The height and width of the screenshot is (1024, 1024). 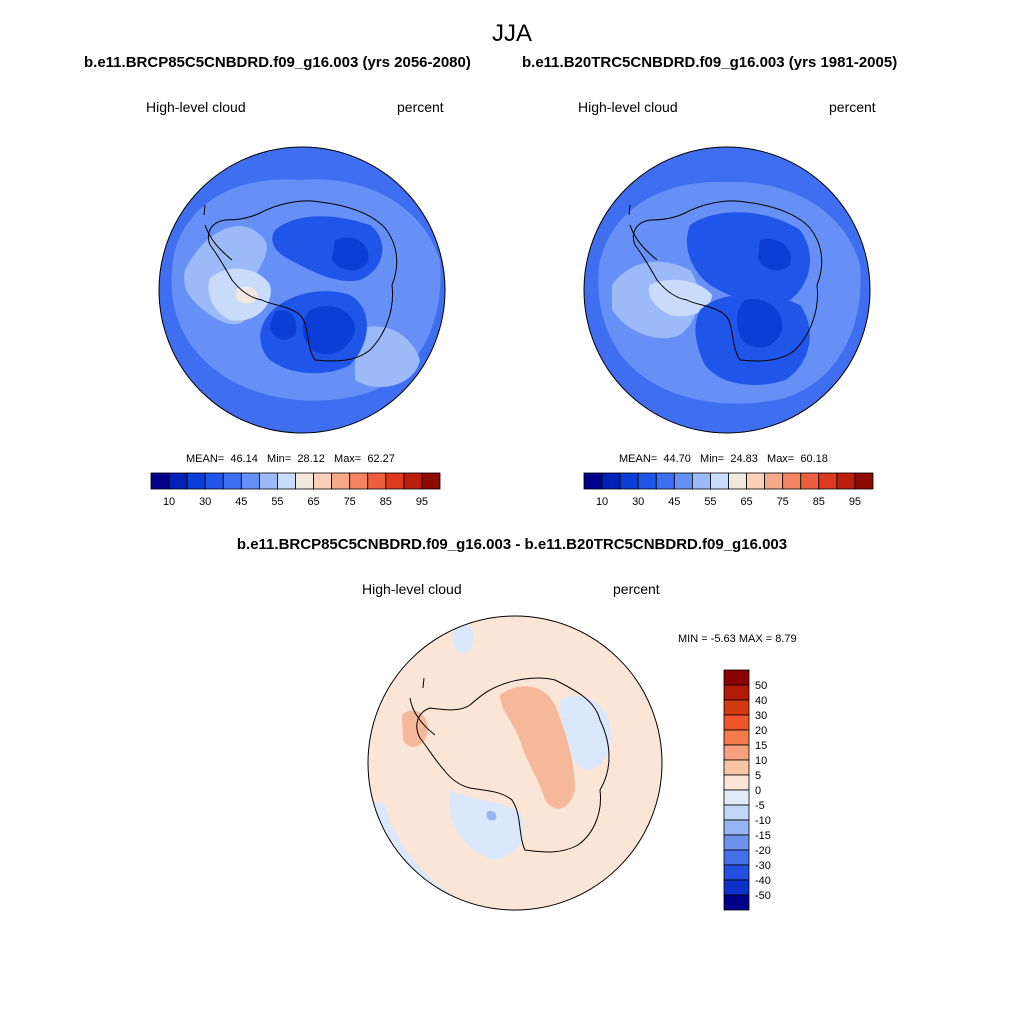 I want to click on right-units-label: percent, so click(x=852, y=107).